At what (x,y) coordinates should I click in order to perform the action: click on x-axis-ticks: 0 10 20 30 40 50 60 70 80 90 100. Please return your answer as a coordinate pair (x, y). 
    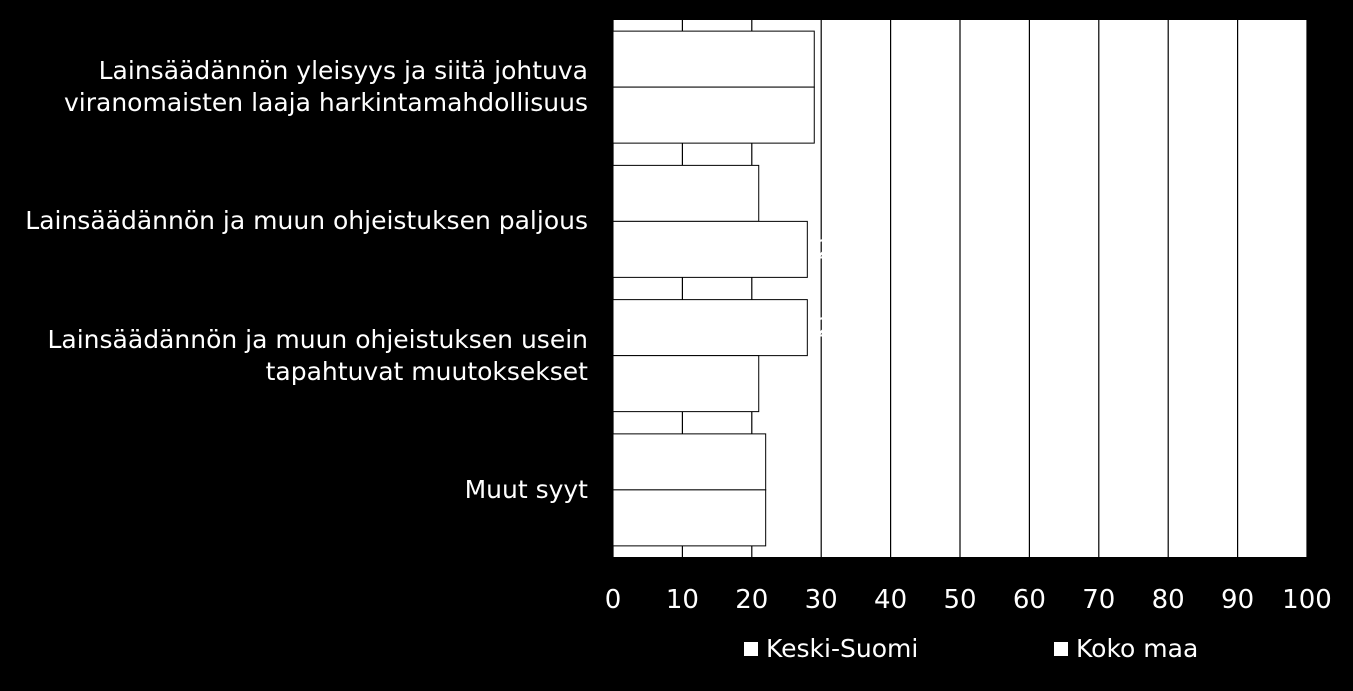
    Looking at the image, I should click on (968, 600).